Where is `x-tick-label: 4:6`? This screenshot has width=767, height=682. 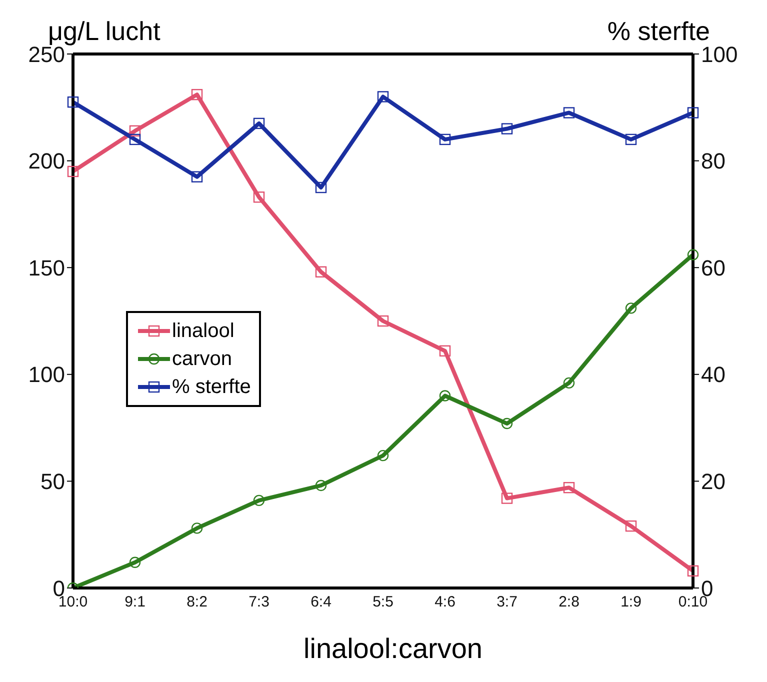 x-tick-label: 4:6 is located at coordinates (445, 602).